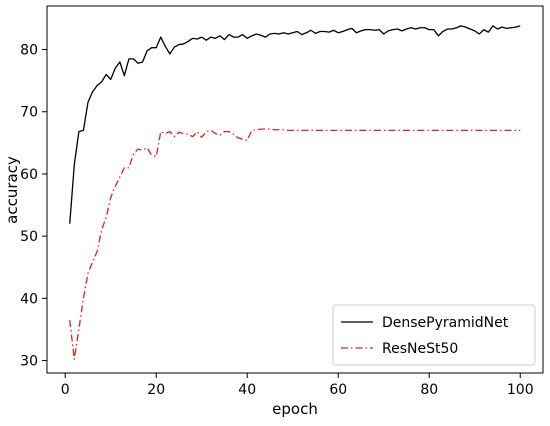  I want to click on x-axis-label: epoch, so click(295, 409).